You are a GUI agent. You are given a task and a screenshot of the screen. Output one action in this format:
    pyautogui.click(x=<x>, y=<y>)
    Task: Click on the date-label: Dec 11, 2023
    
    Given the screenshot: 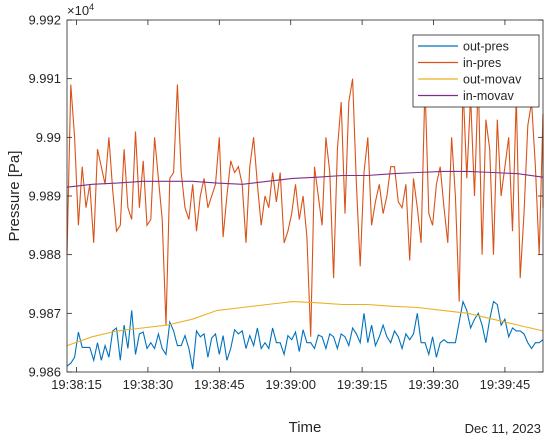 What is the action you would take?
    pyautogui.click(x=503, y=428)
    